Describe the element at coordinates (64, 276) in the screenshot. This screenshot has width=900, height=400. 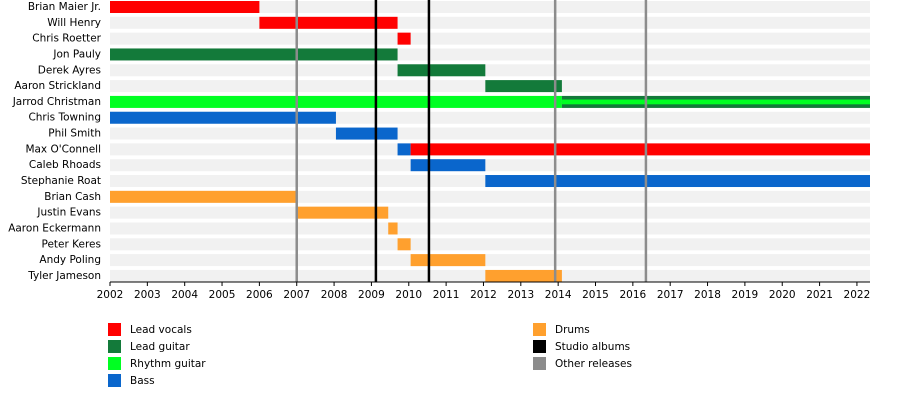
I see `member-name: Tyler Jameson` at that location.